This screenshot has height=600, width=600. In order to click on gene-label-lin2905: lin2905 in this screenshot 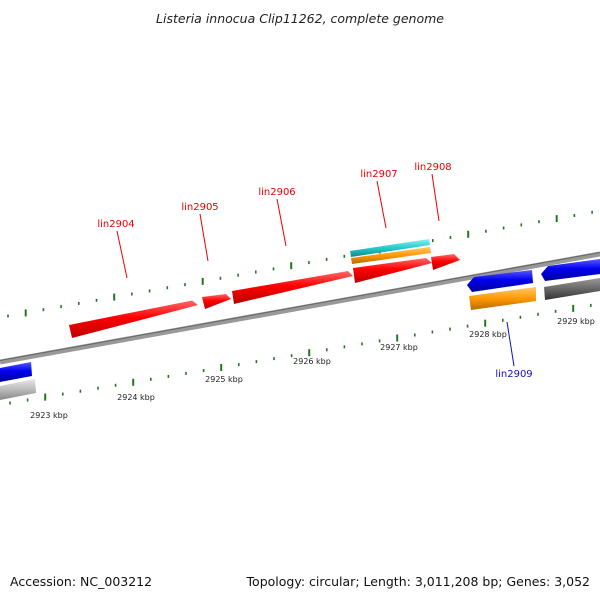, I will do `click(199, 207)`.